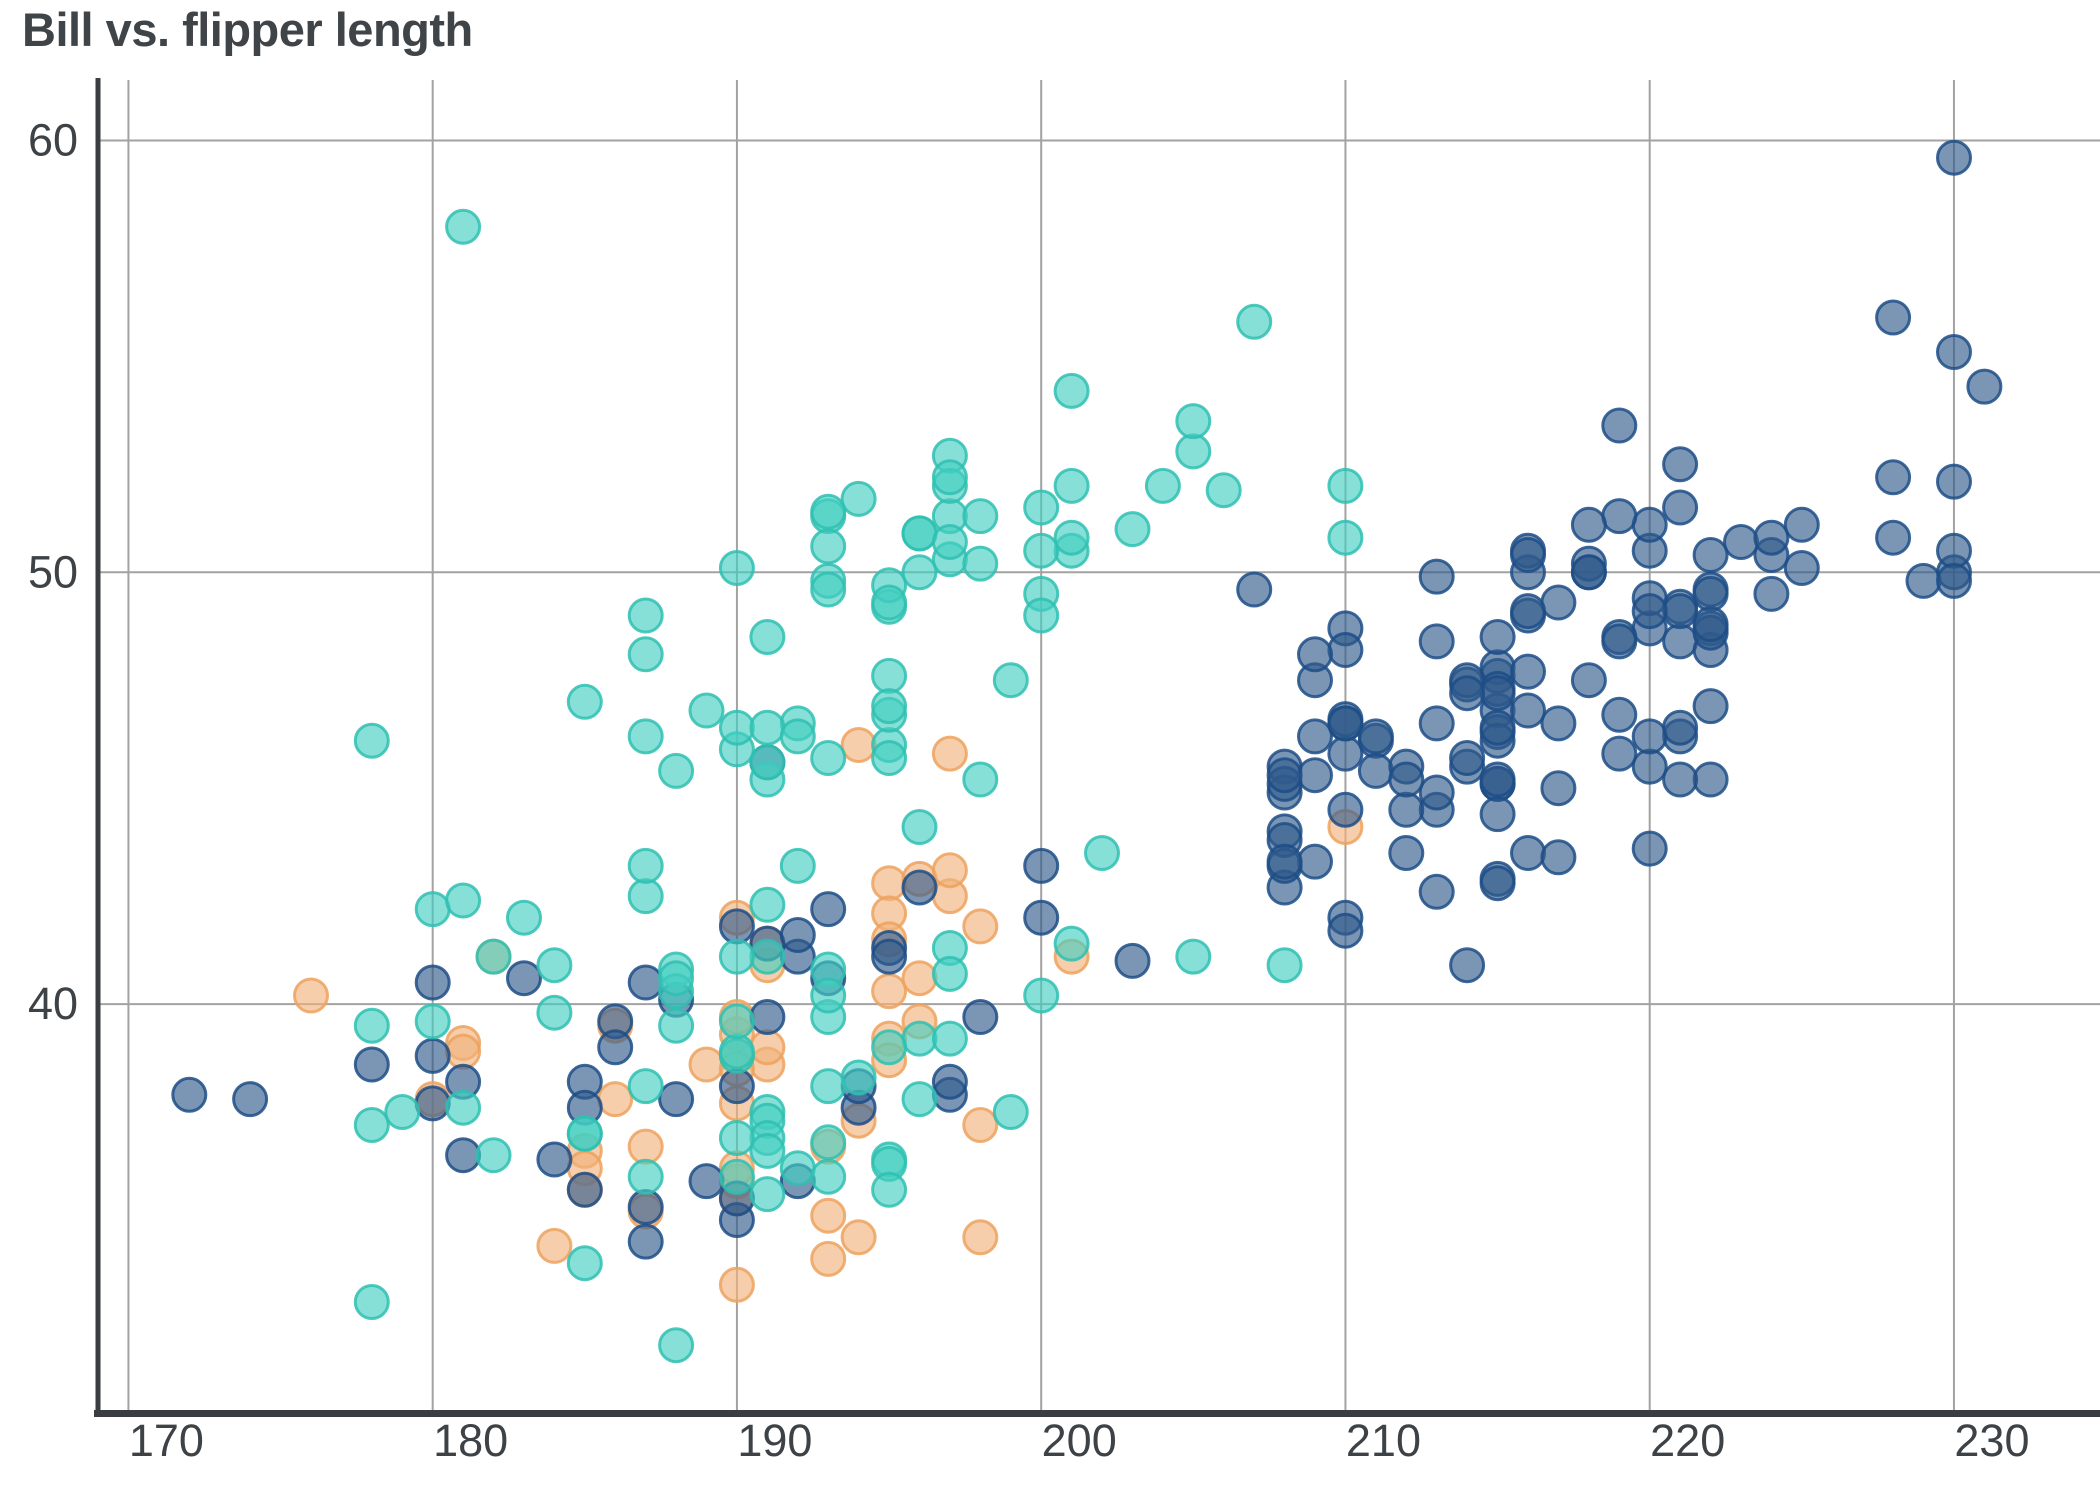 This screenshot has height=1500, width=2100. I want to click on x-tick-label: 180, so click(470, 1440).